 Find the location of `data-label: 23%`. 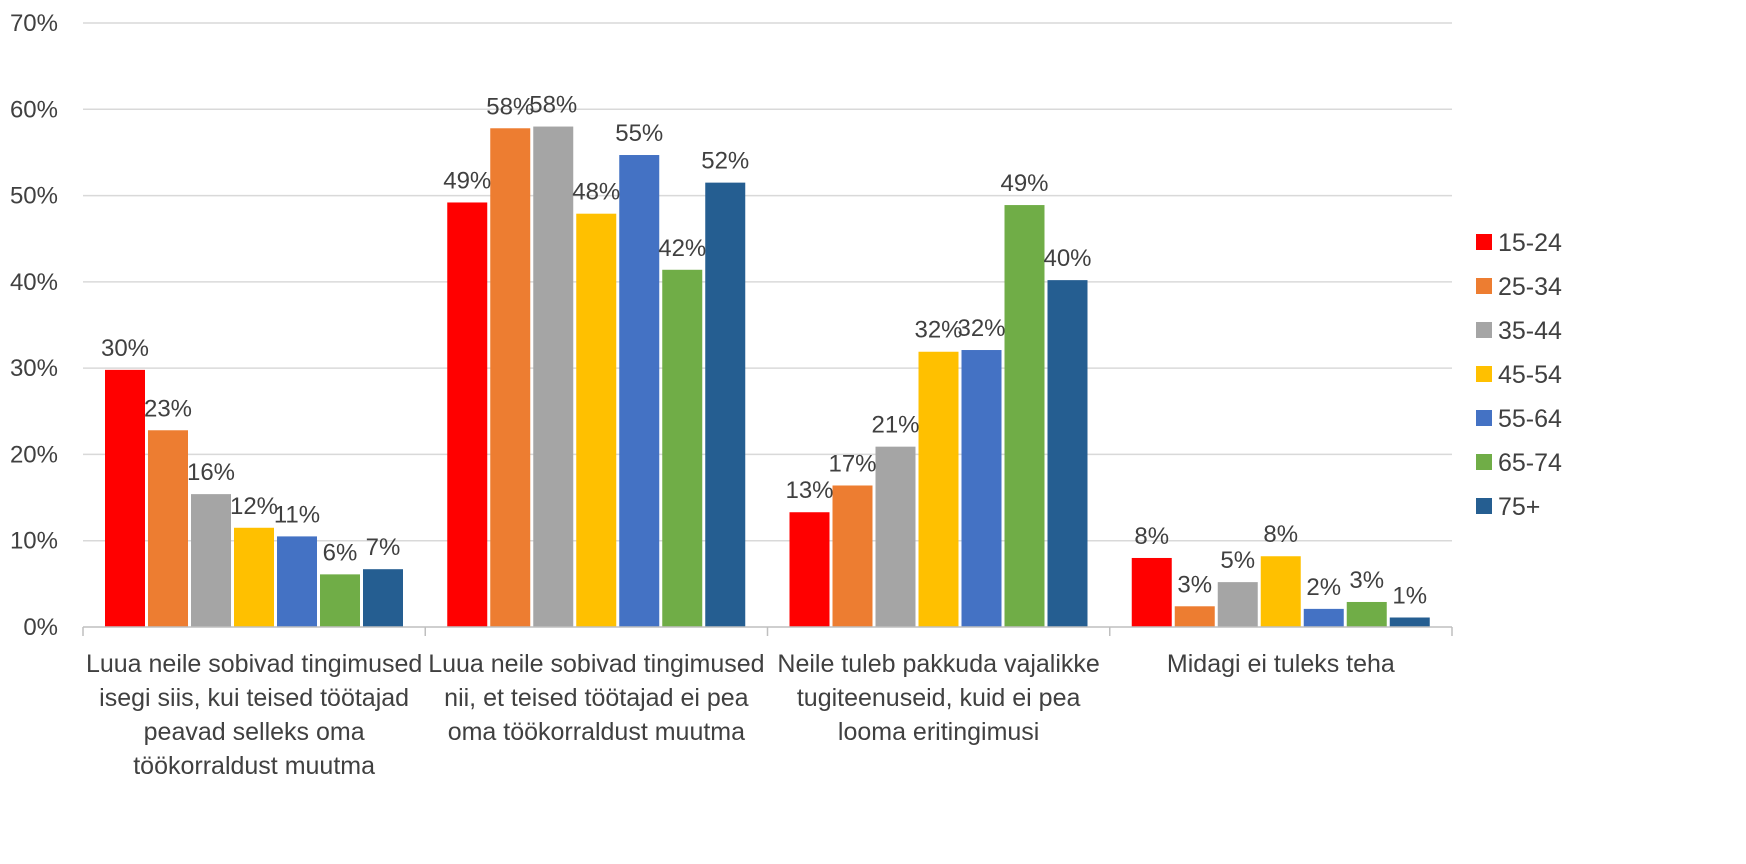

data-label: 23% is located at coordinates (168, 408).